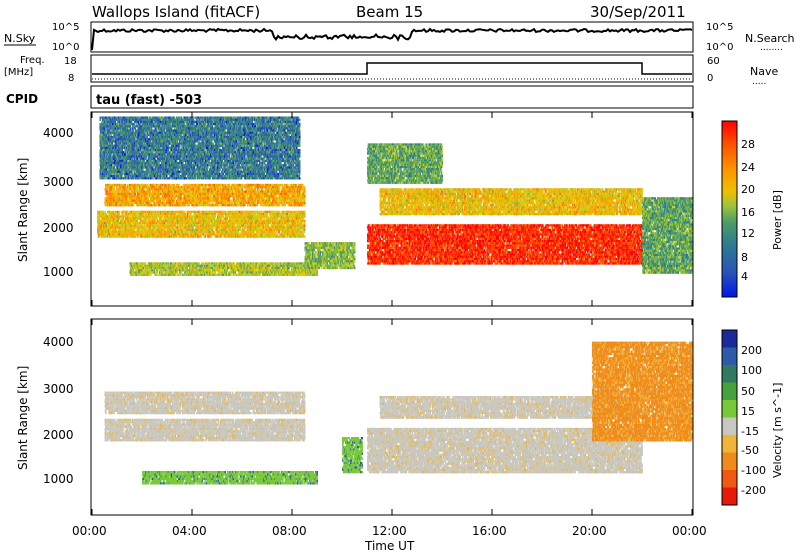  I want to click on freq-unit-label: [MHz], so click(18, 72).